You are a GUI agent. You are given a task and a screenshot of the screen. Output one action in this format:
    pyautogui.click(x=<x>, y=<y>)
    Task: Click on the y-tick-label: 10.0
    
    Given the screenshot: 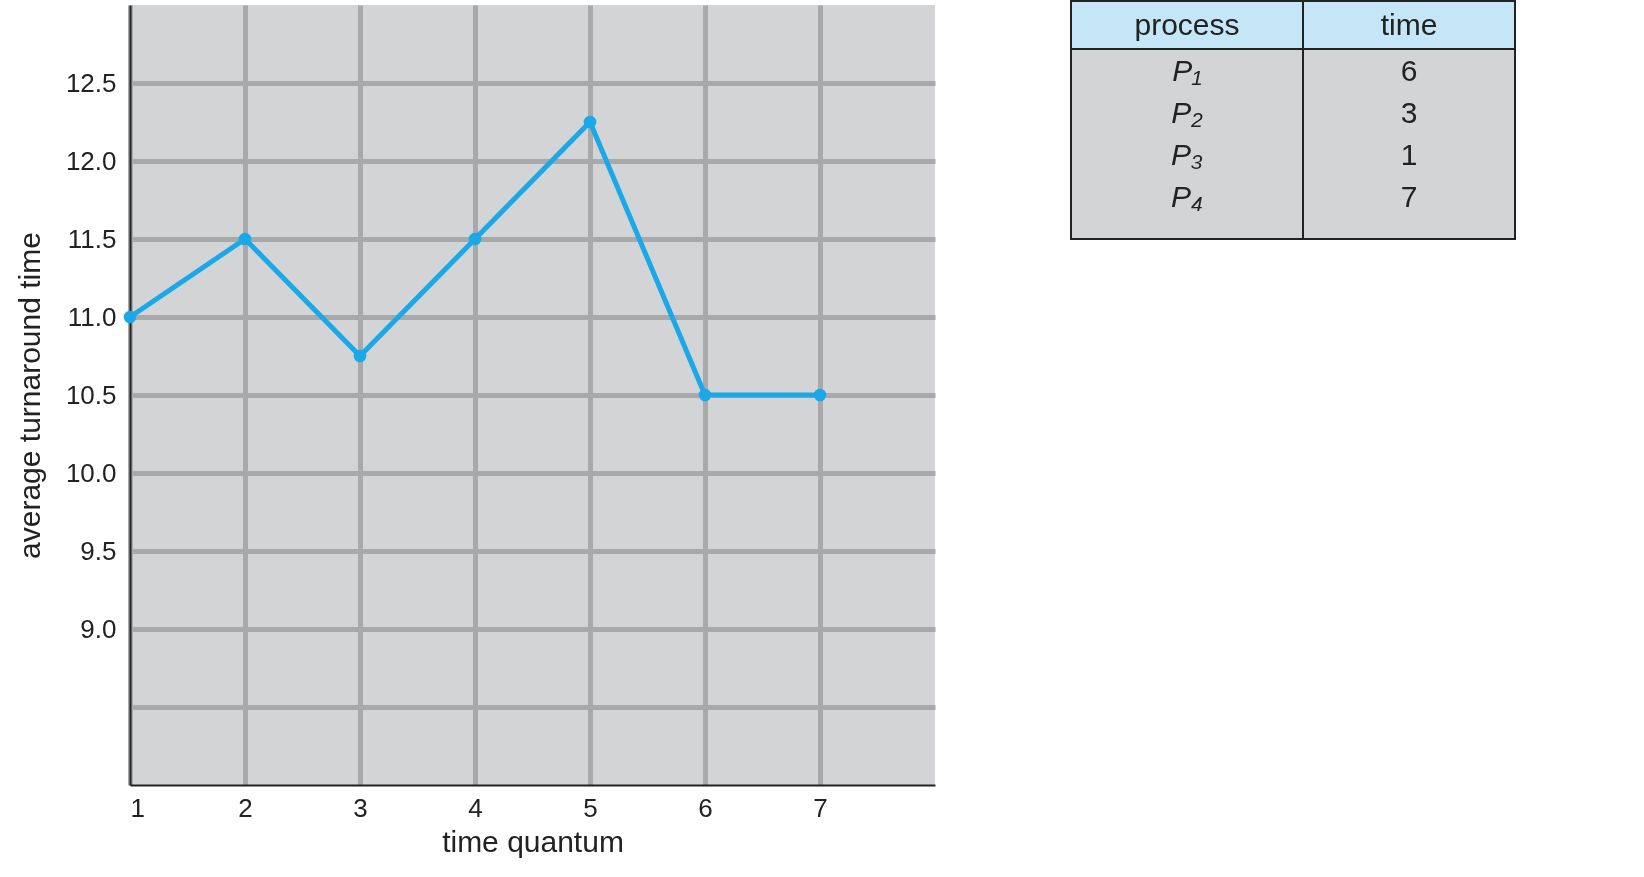 What is the action you would take?
    pyautogui.click(x=91, y=472)
    